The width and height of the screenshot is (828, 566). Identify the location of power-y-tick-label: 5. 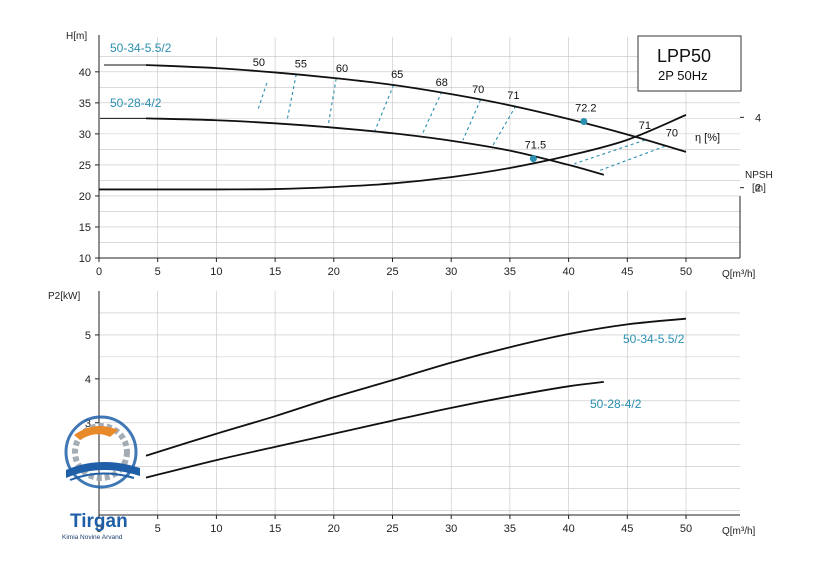
(88, 336).